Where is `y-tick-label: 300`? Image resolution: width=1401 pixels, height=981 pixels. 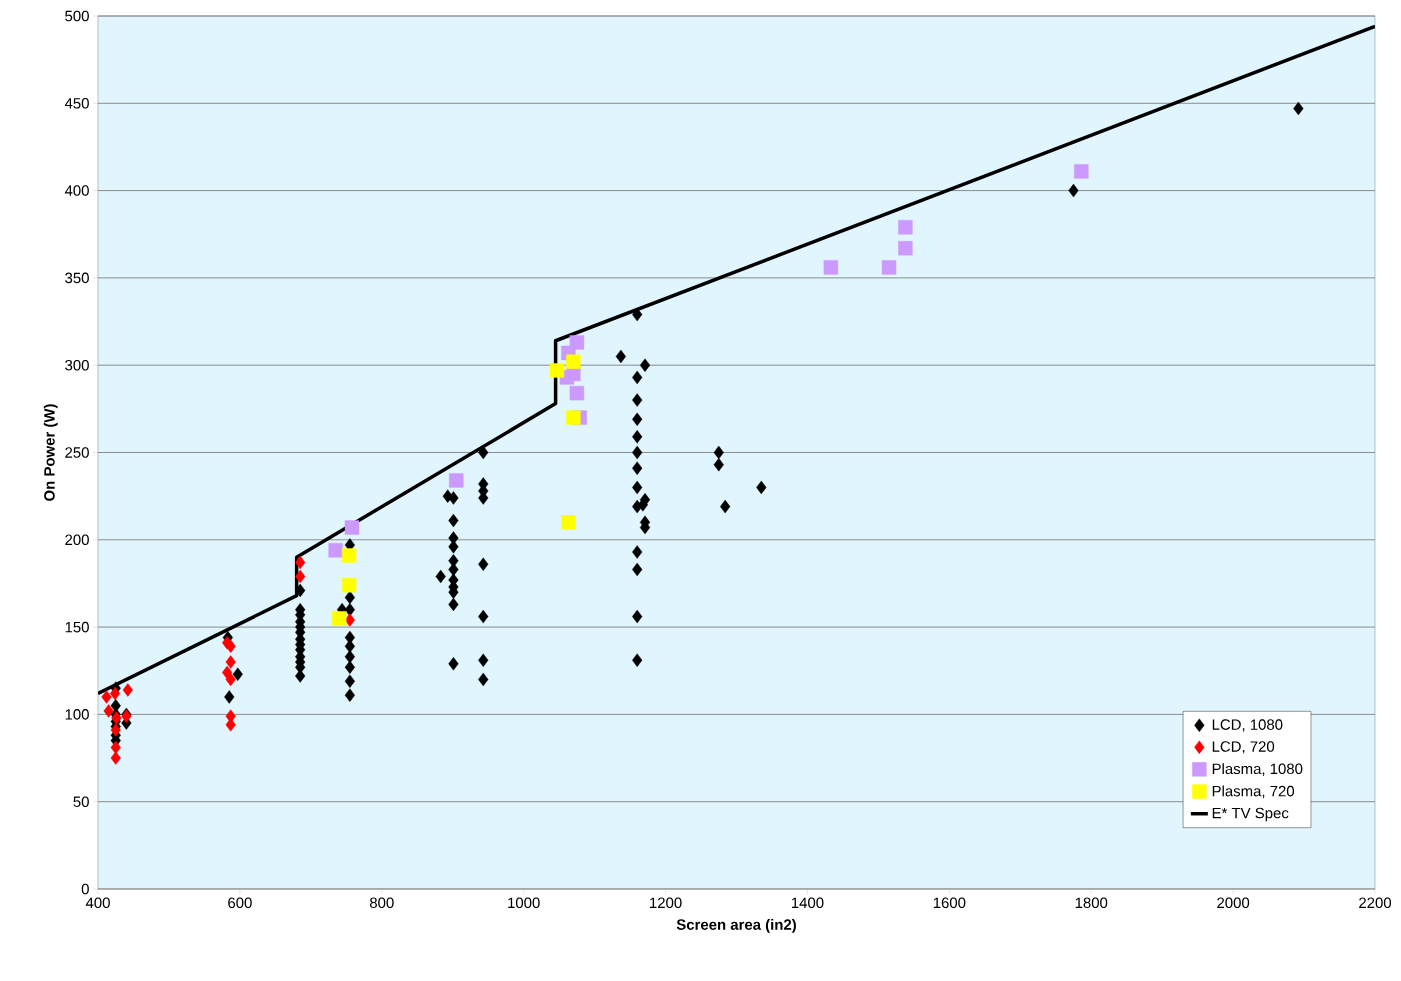 y-tick-label: 300 is located at coordinates (77, 365).